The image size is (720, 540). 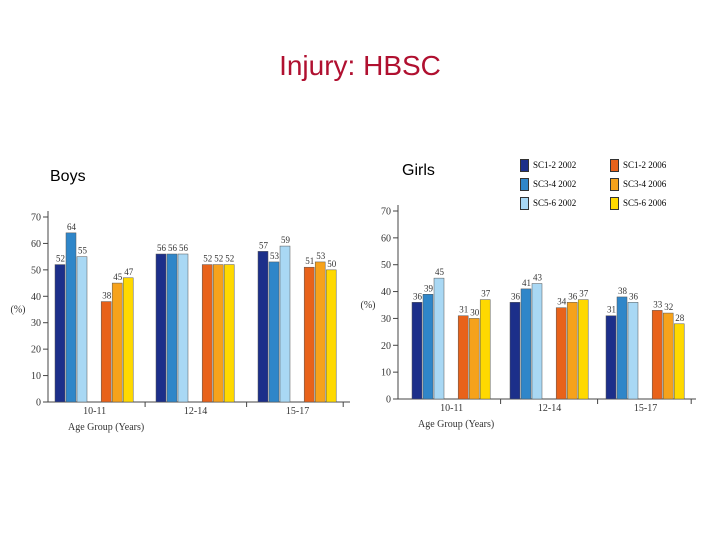 I want to click on y-tick-label: 50, so click(x=36, y=270).